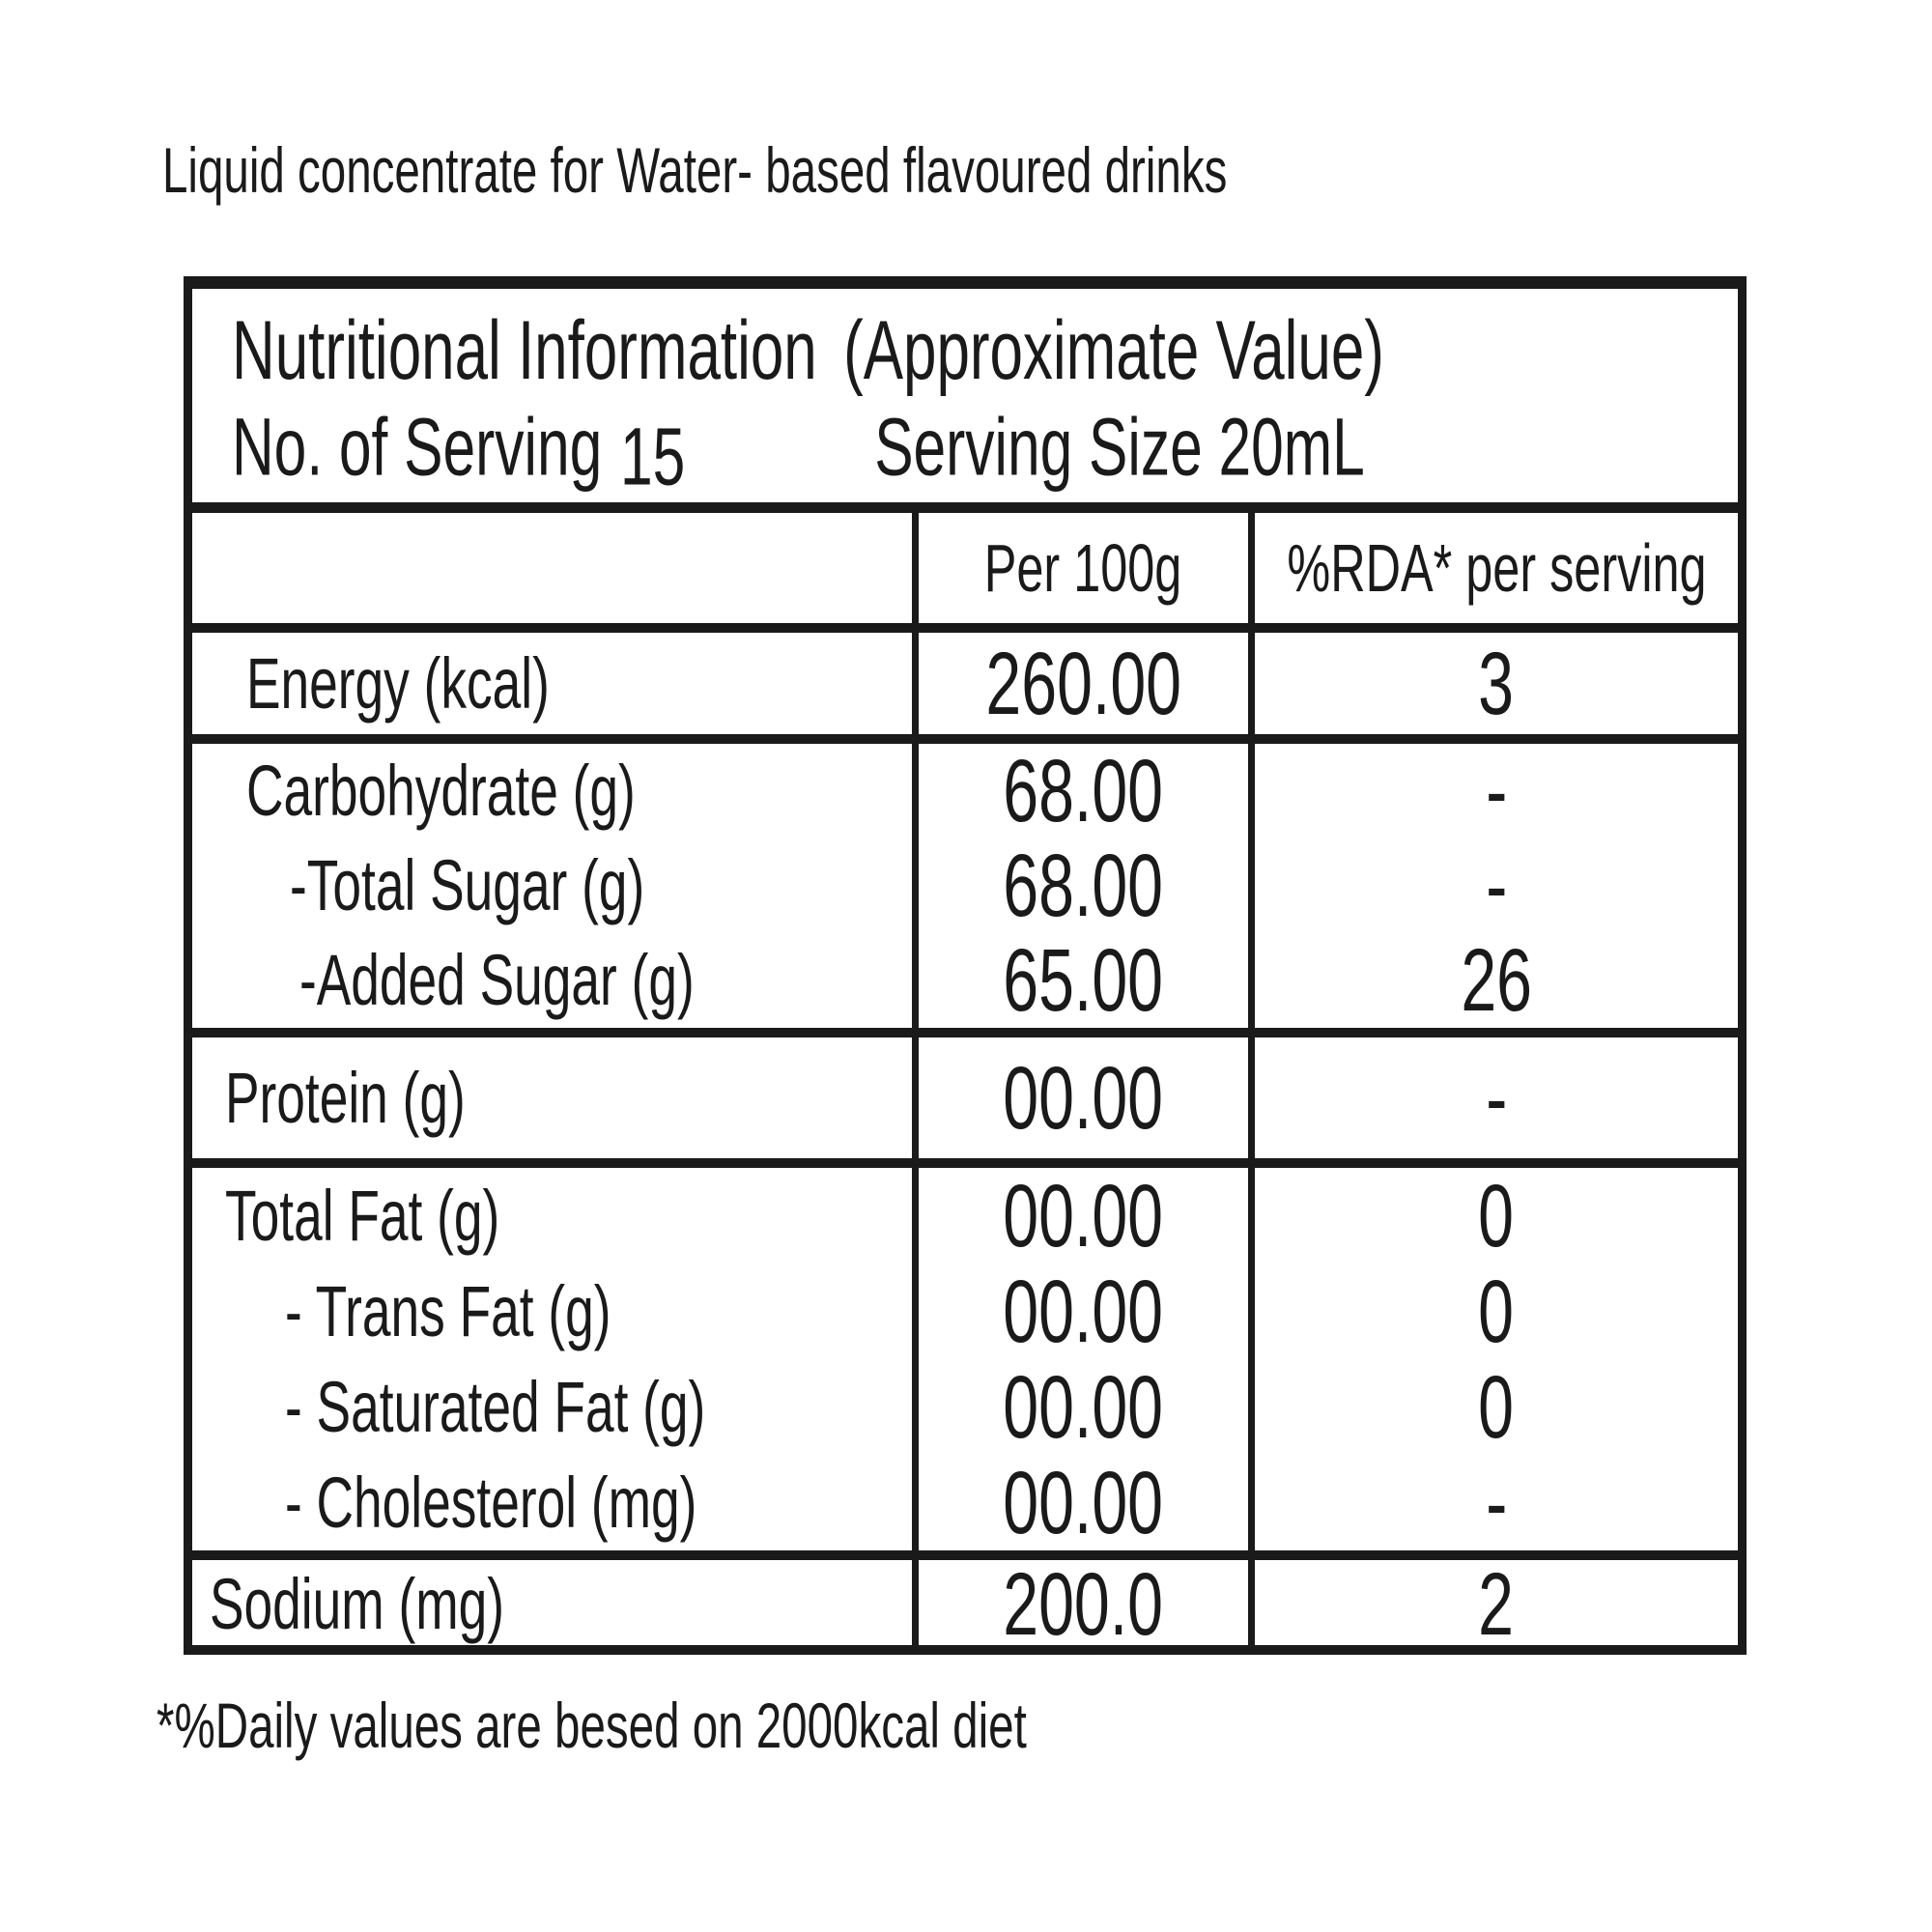  What do you see at coordinates (1496, 980) in the screenshot?
I see `row-rda-value: 26` at bounding box center [1496, 980].